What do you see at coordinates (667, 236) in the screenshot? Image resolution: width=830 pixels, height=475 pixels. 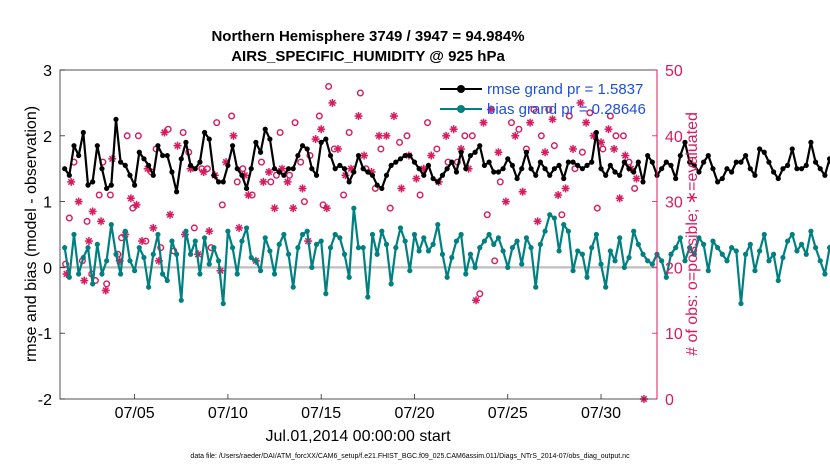 I see `right-axis-ticks: 0 10 20 30 40 50` at bounding box center [667, 236].